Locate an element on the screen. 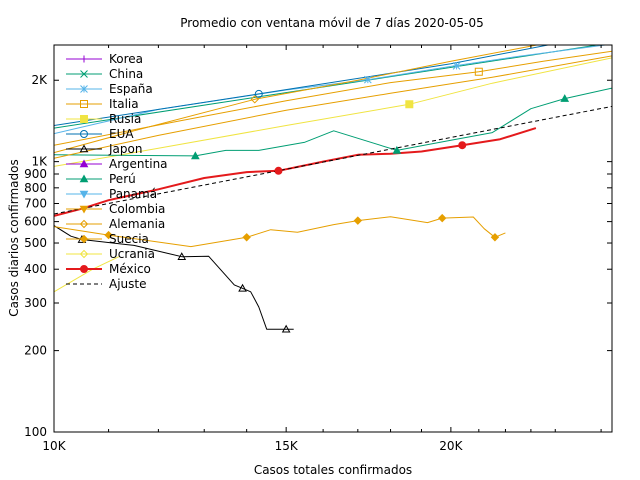  data-point-italia is located at coordinates (478, 71).